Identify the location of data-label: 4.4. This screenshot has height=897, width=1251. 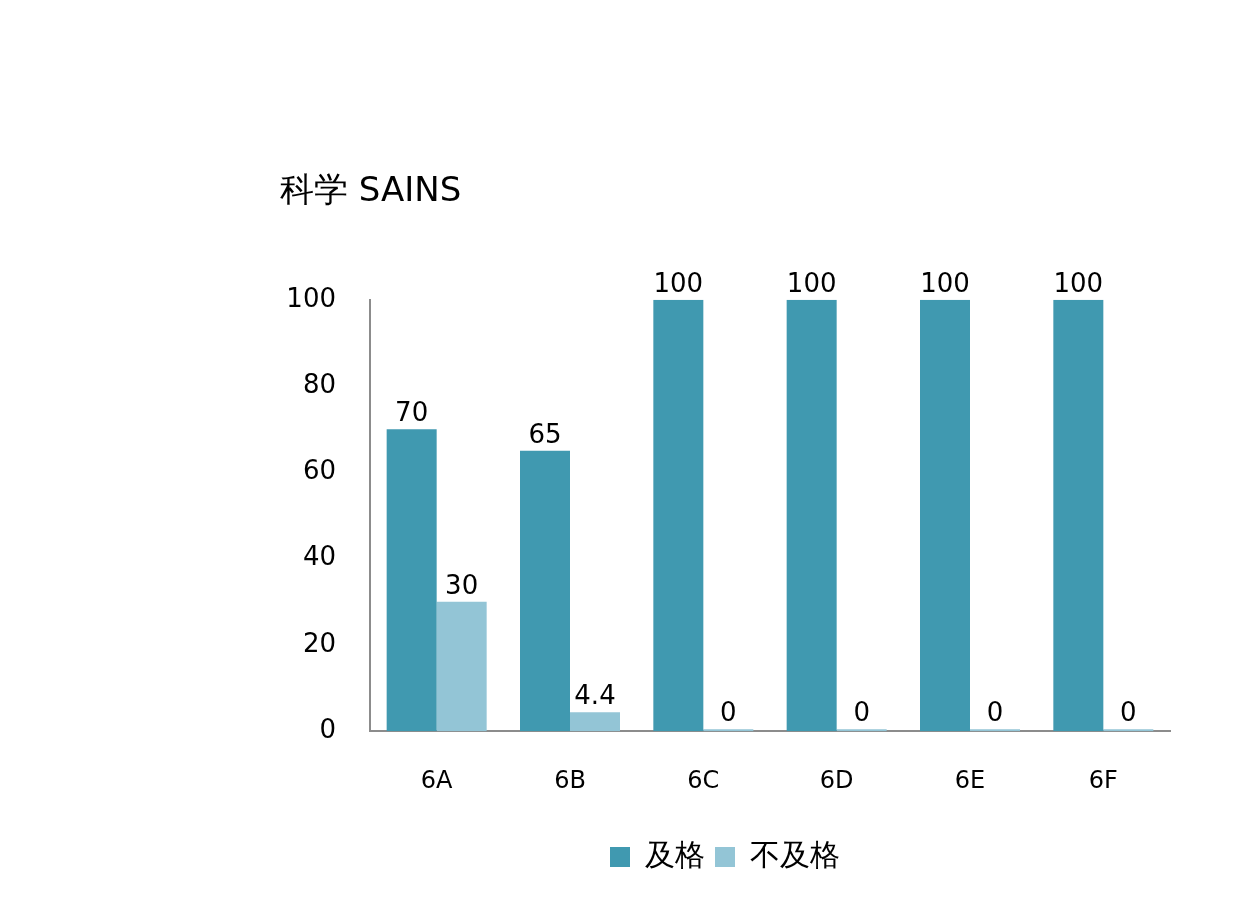
(595, 694).